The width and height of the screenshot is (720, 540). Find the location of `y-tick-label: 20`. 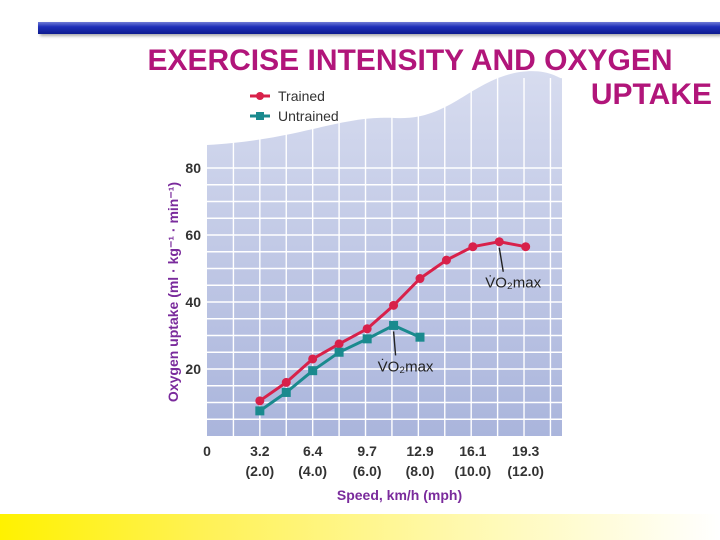

y-tick-label: 20 is located at coordinates (193, 369).